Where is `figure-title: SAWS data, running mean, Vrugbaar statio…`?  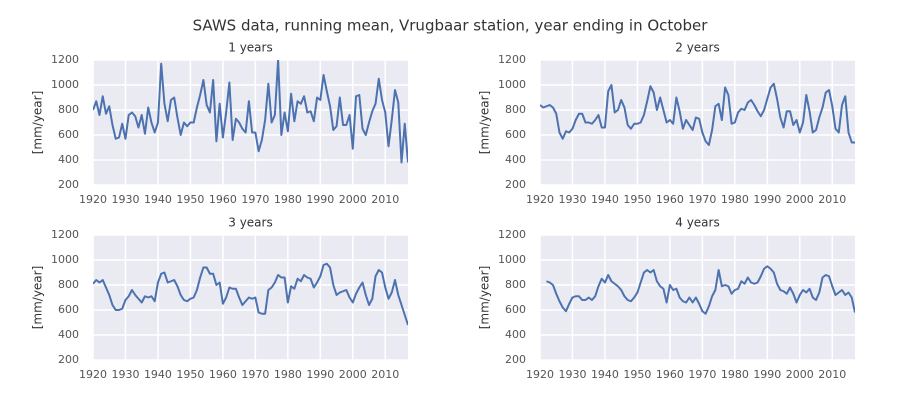
figure-title: SAWS data, running mean, Vrugbaar statio… is located at coordinates (451, 26).